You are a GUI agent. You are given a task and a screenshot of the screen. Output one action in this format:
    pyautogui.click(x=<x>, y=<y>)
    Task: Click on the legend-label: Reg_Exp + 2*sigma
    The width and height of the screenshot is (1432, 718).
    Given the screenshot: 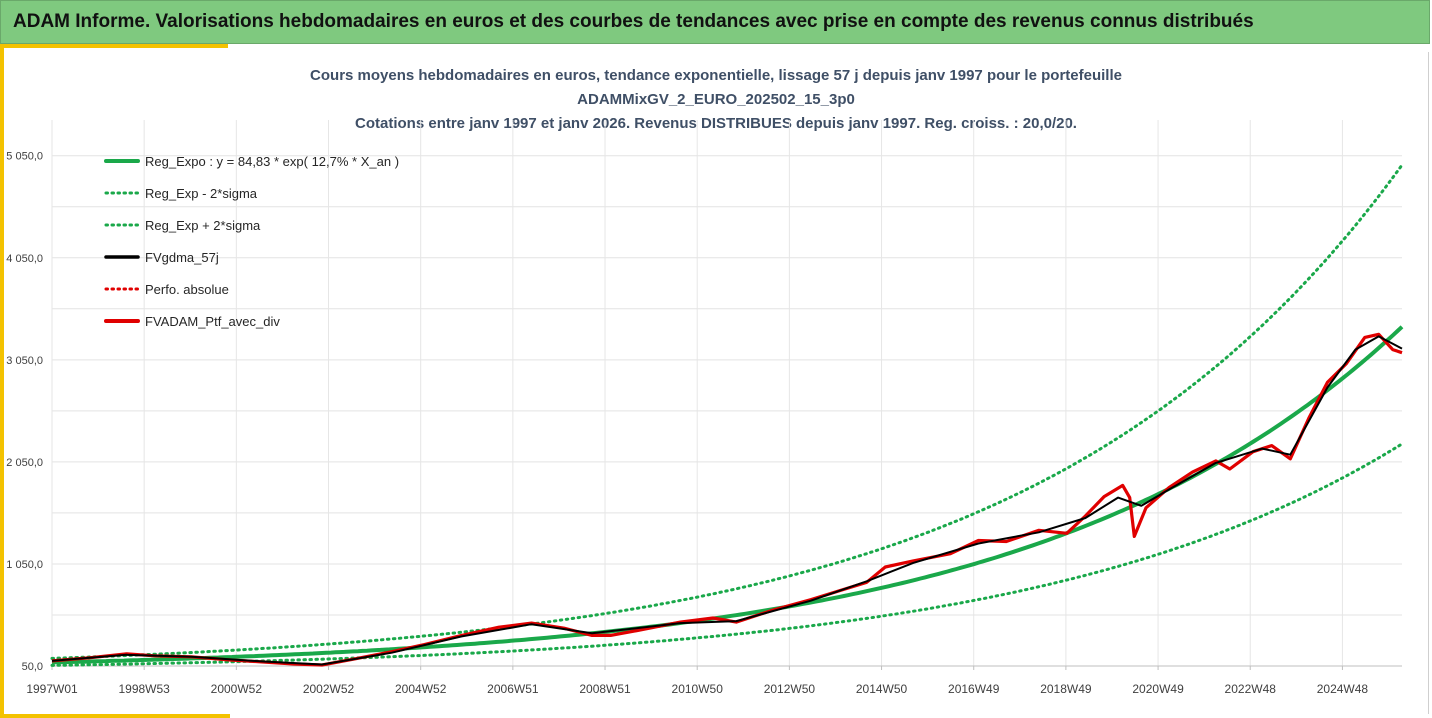 What is the action you would take?
    pyautogui.click(x=203, y=225)
    